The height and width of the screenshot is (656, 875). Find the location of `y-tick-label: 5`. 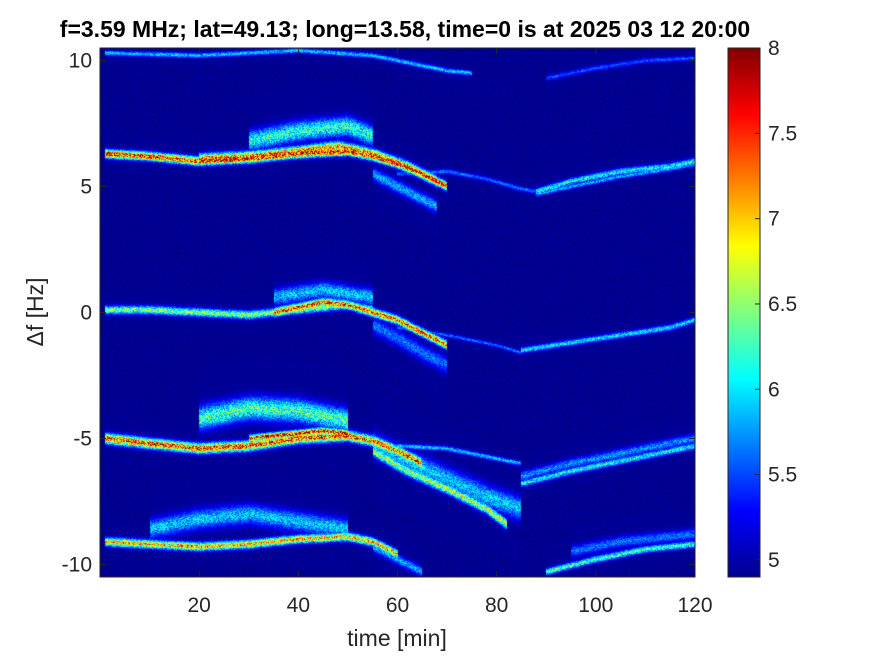

y-tick-label: 5 is located at coordinates (86, 187).